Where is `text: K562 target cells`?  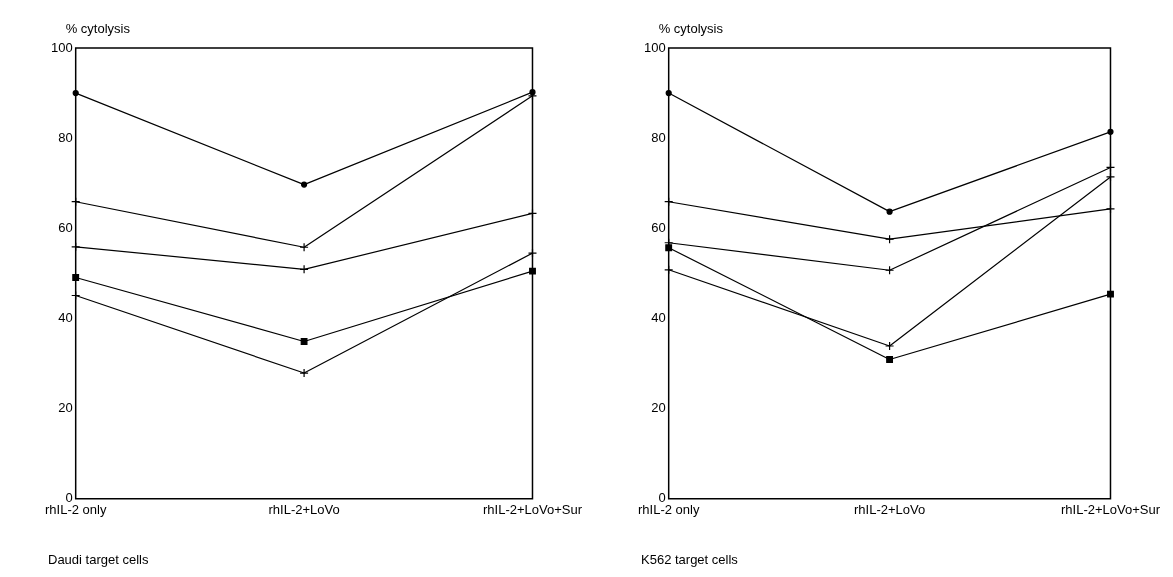
text: K562 target cells is located at coordinates (690, 559).